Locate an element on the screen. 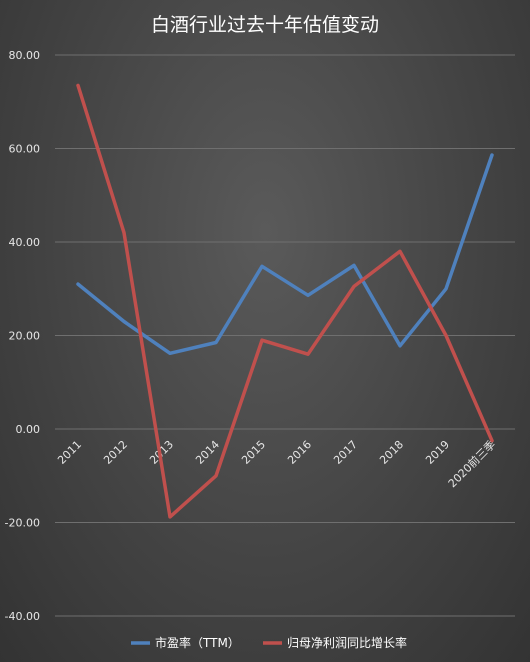  x-tick-label: 2014 is located at coordinates (207, 452).